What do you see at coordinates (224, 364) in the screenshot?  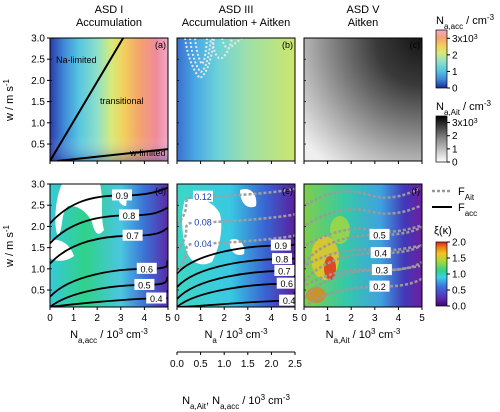 I see `secondary-tick-label: 1.0` at bounding box center [224, 364].